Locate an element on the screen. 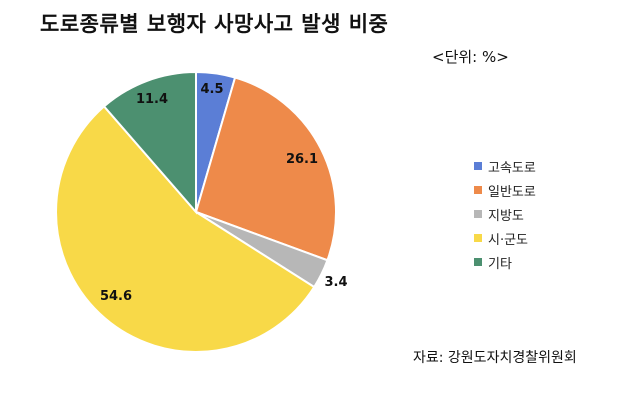 Image resolution: width=640 pixels, height=401 pixels. legend-item: 시·군도 is located at coordinates (505, 238).